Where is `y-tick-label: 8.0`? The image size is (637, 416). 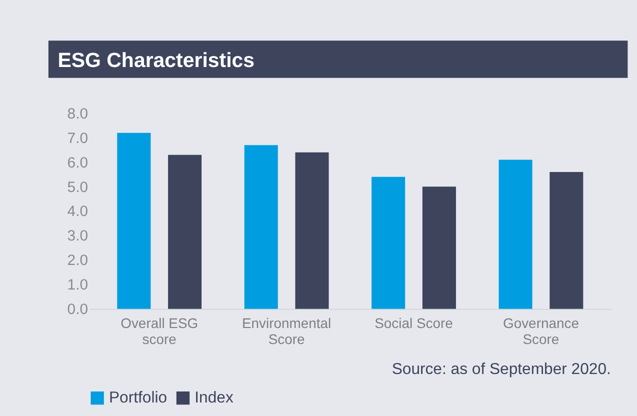 y-tick-label: 8.0 is located at coordinates (77, 114).